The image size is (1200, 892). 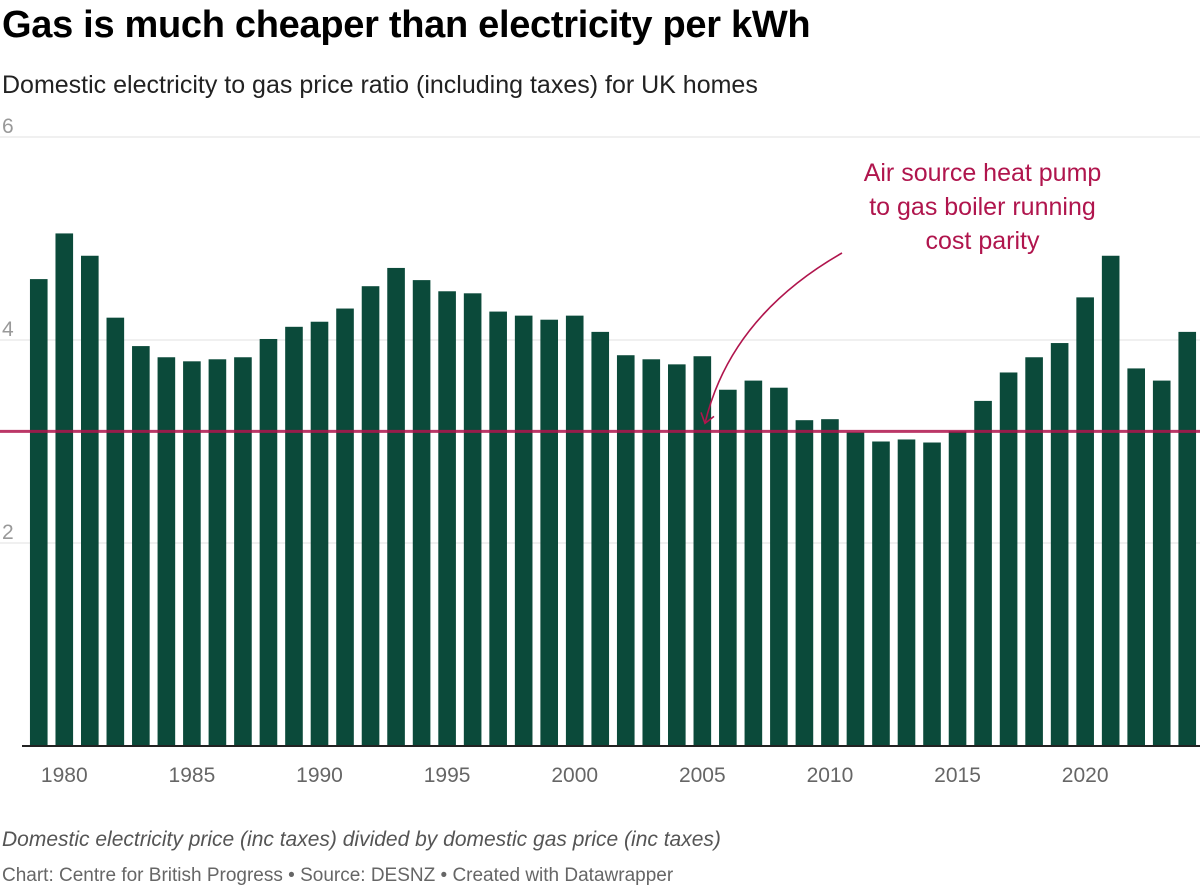 I want to click on x-tick-label: 1980, so click(x=64, y=775).